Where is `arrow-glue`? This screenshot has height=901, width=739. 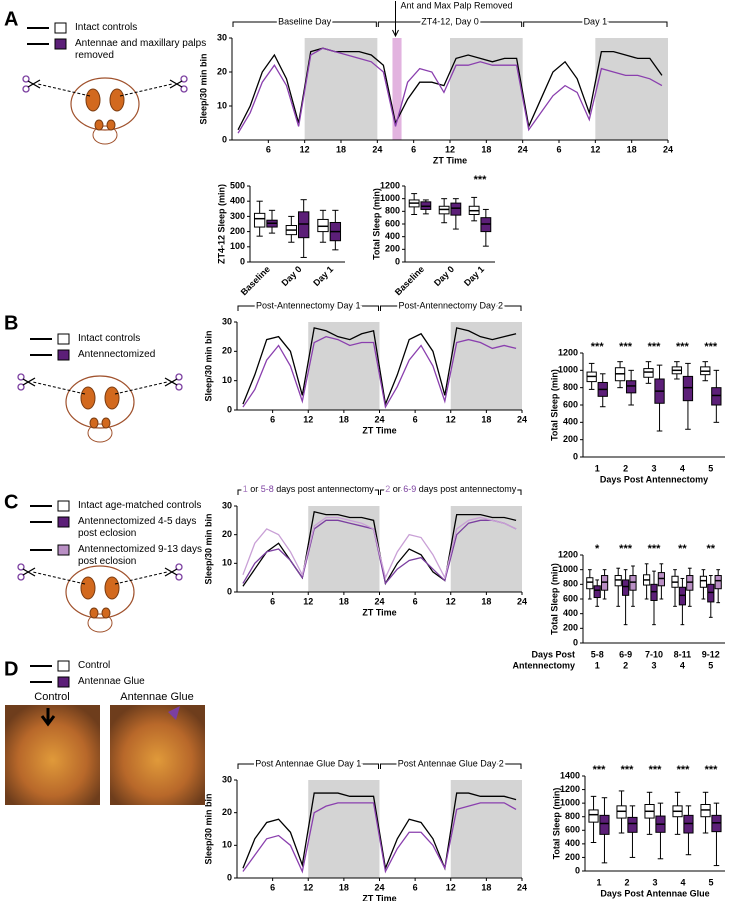
arrow-glue is located at coordinates (174, 713).